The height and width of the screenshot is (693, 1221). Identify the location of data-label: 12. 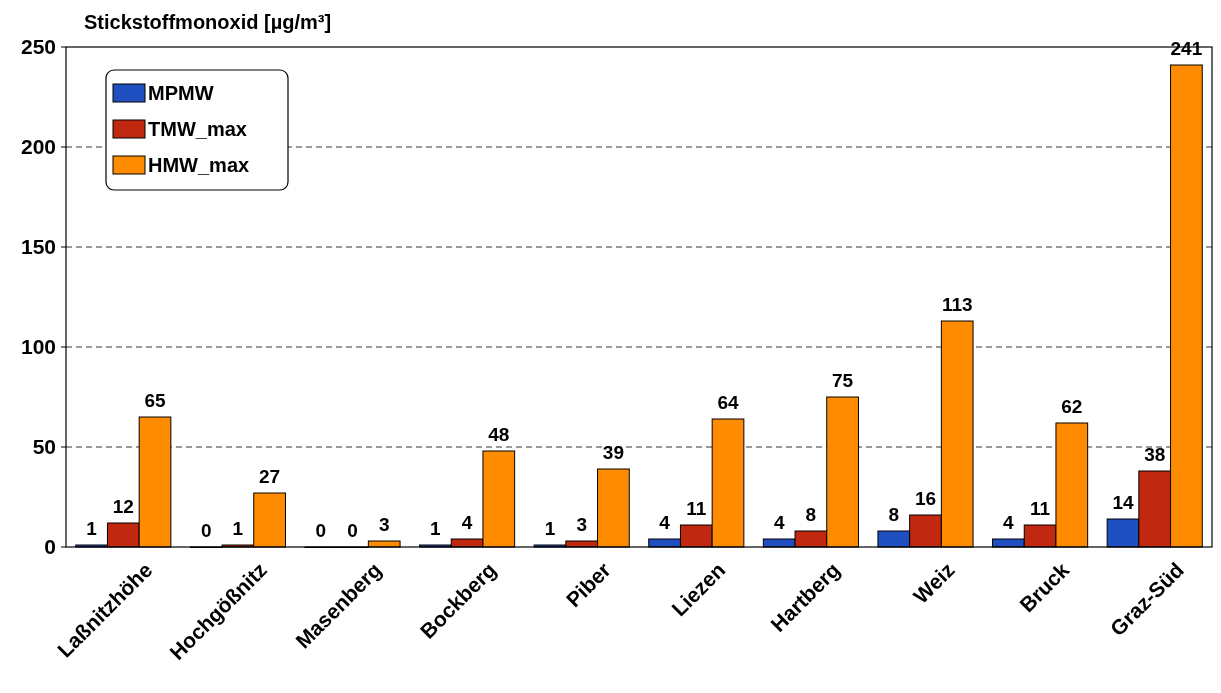
(123, 506).